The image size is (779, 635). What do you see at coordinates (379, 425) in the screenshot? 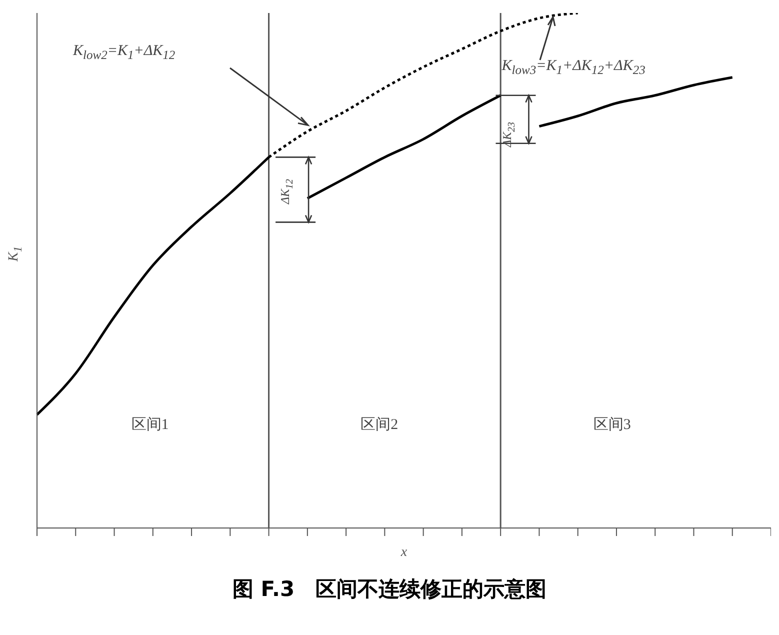
I see `annotation: 区间2` at bounding box center [379, 425].